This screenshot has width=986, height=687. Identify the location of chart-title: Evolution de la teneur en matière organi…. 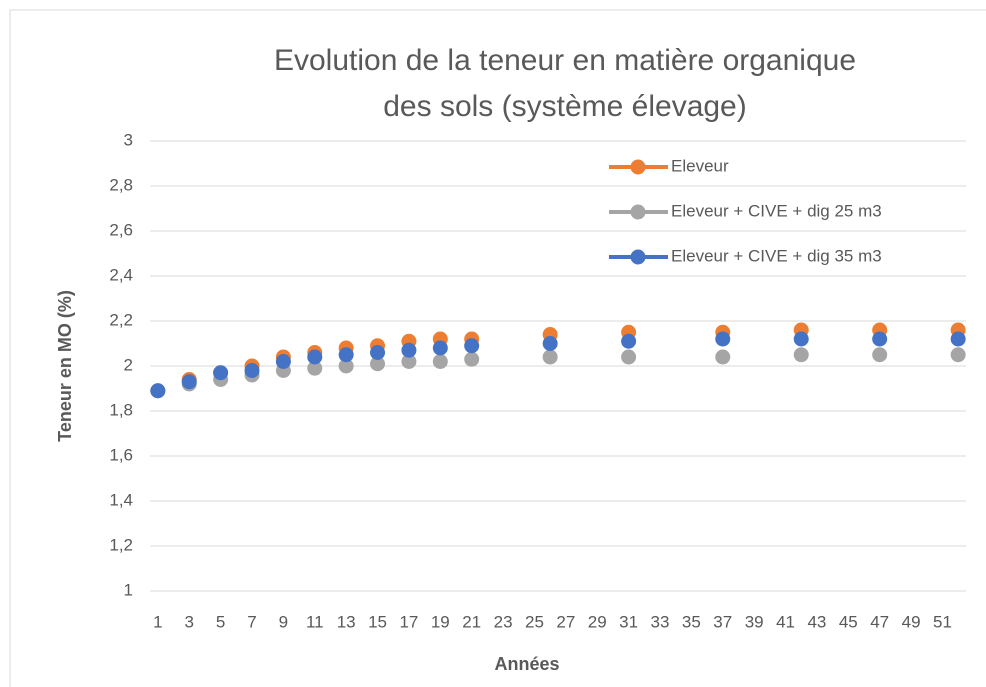
(565, 83).